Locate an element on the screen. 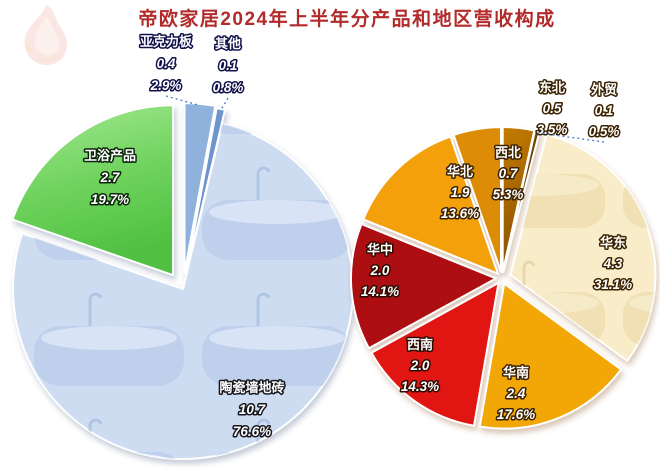  pie-slice-label: 华北 1.9 13.6% is located at coordinates (459, 193).